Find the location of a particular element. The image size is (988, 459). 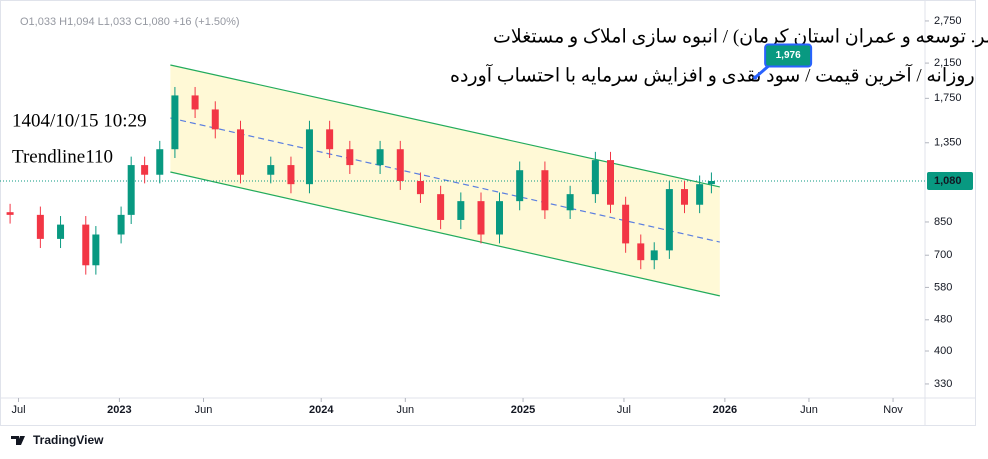

x-tick-label: Nov is located at coordinates (893, 410).